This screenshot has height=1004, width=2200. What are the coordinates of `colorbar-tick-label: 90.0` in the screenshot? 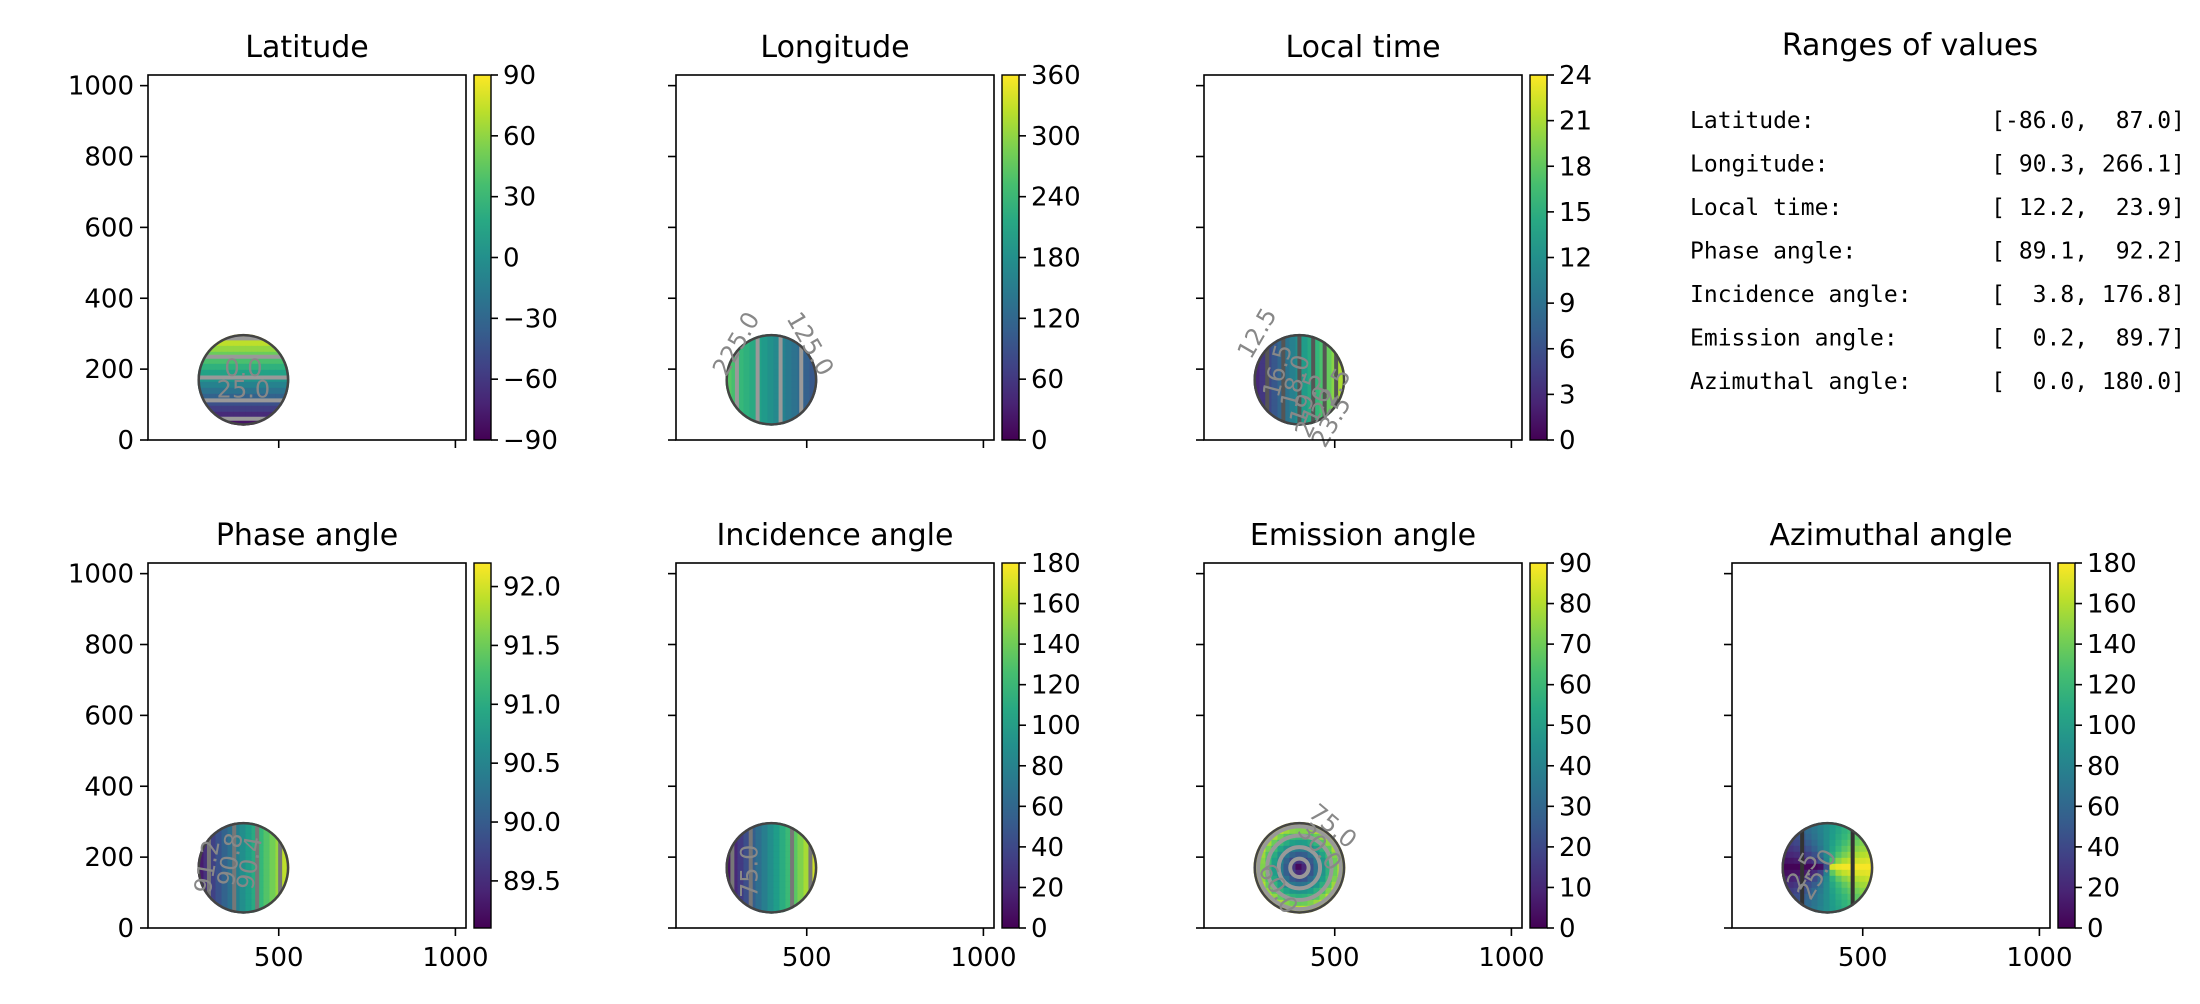 It's located at (532, 823).